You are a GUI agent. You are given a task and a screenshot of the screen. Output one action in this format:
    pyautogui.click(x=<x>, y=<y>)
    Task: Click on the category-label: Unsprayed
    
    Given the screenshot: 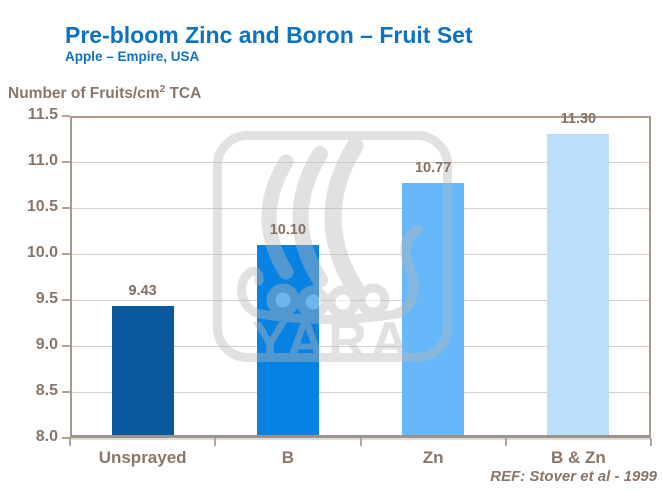 What is the action you would take?
    pyautogui.click(x=142, y=457)
    